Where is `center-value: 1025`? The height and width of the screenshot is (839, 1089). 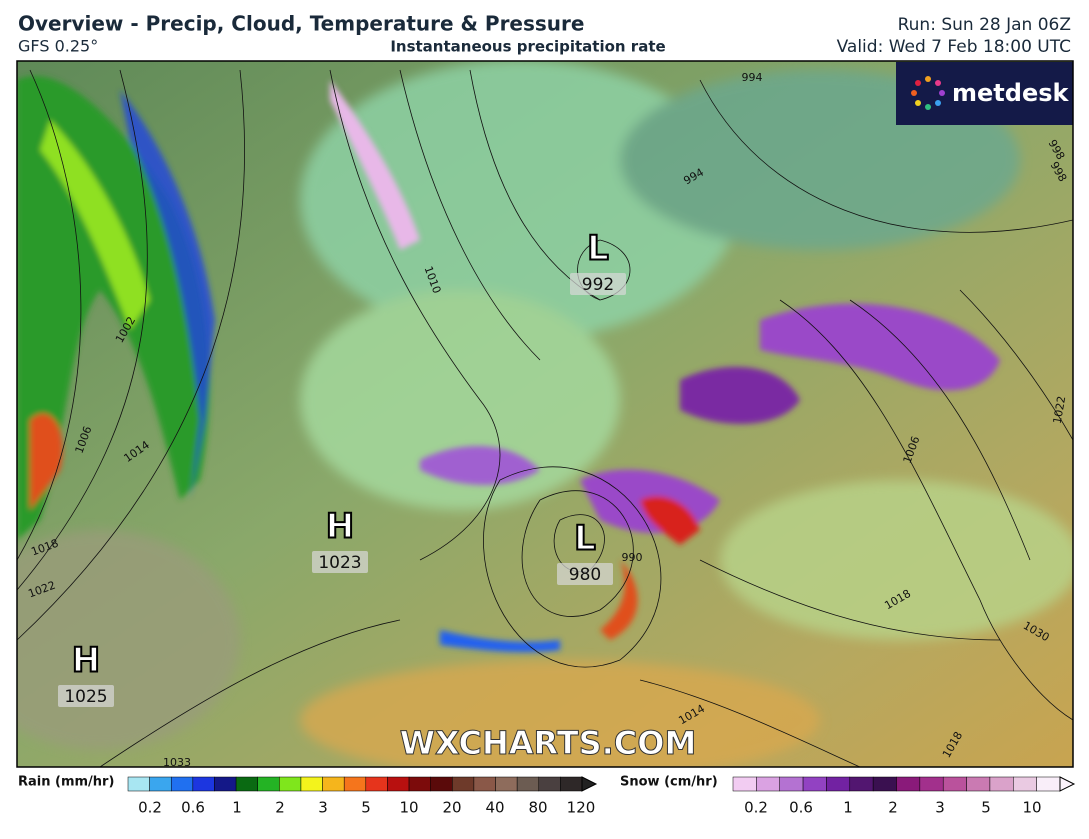 center-value: 1025 is located at coordinates (85, 697).